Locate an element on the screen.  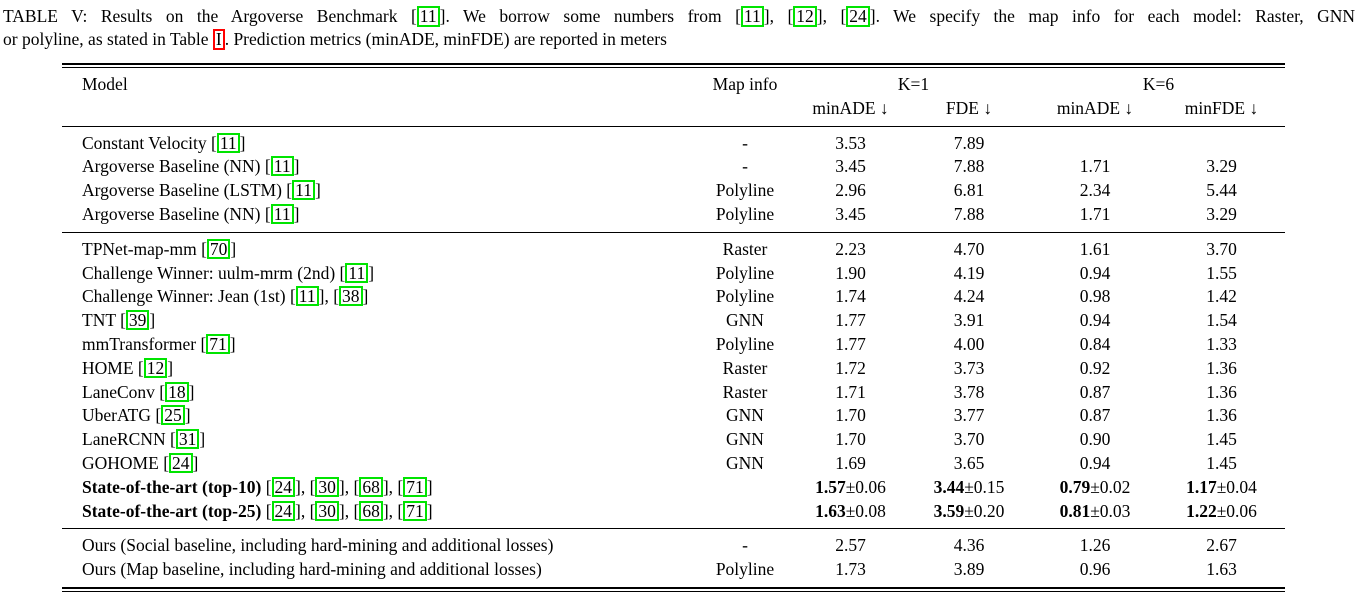
metric-value: 7.89 is located at coordinates (969, 142).